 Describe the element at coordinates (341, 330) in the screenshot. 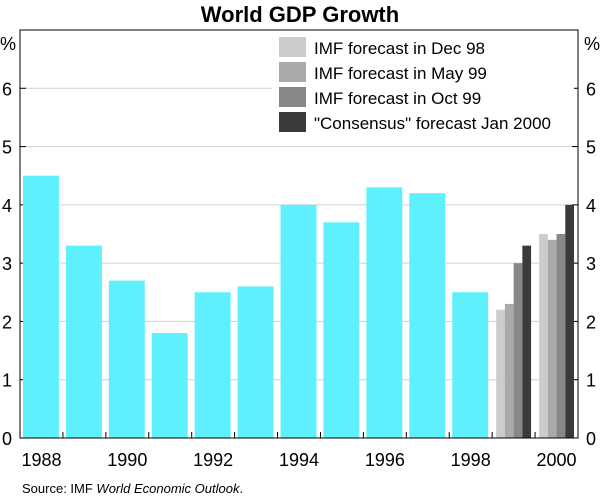

I see `bar-actual-1995` at that location.